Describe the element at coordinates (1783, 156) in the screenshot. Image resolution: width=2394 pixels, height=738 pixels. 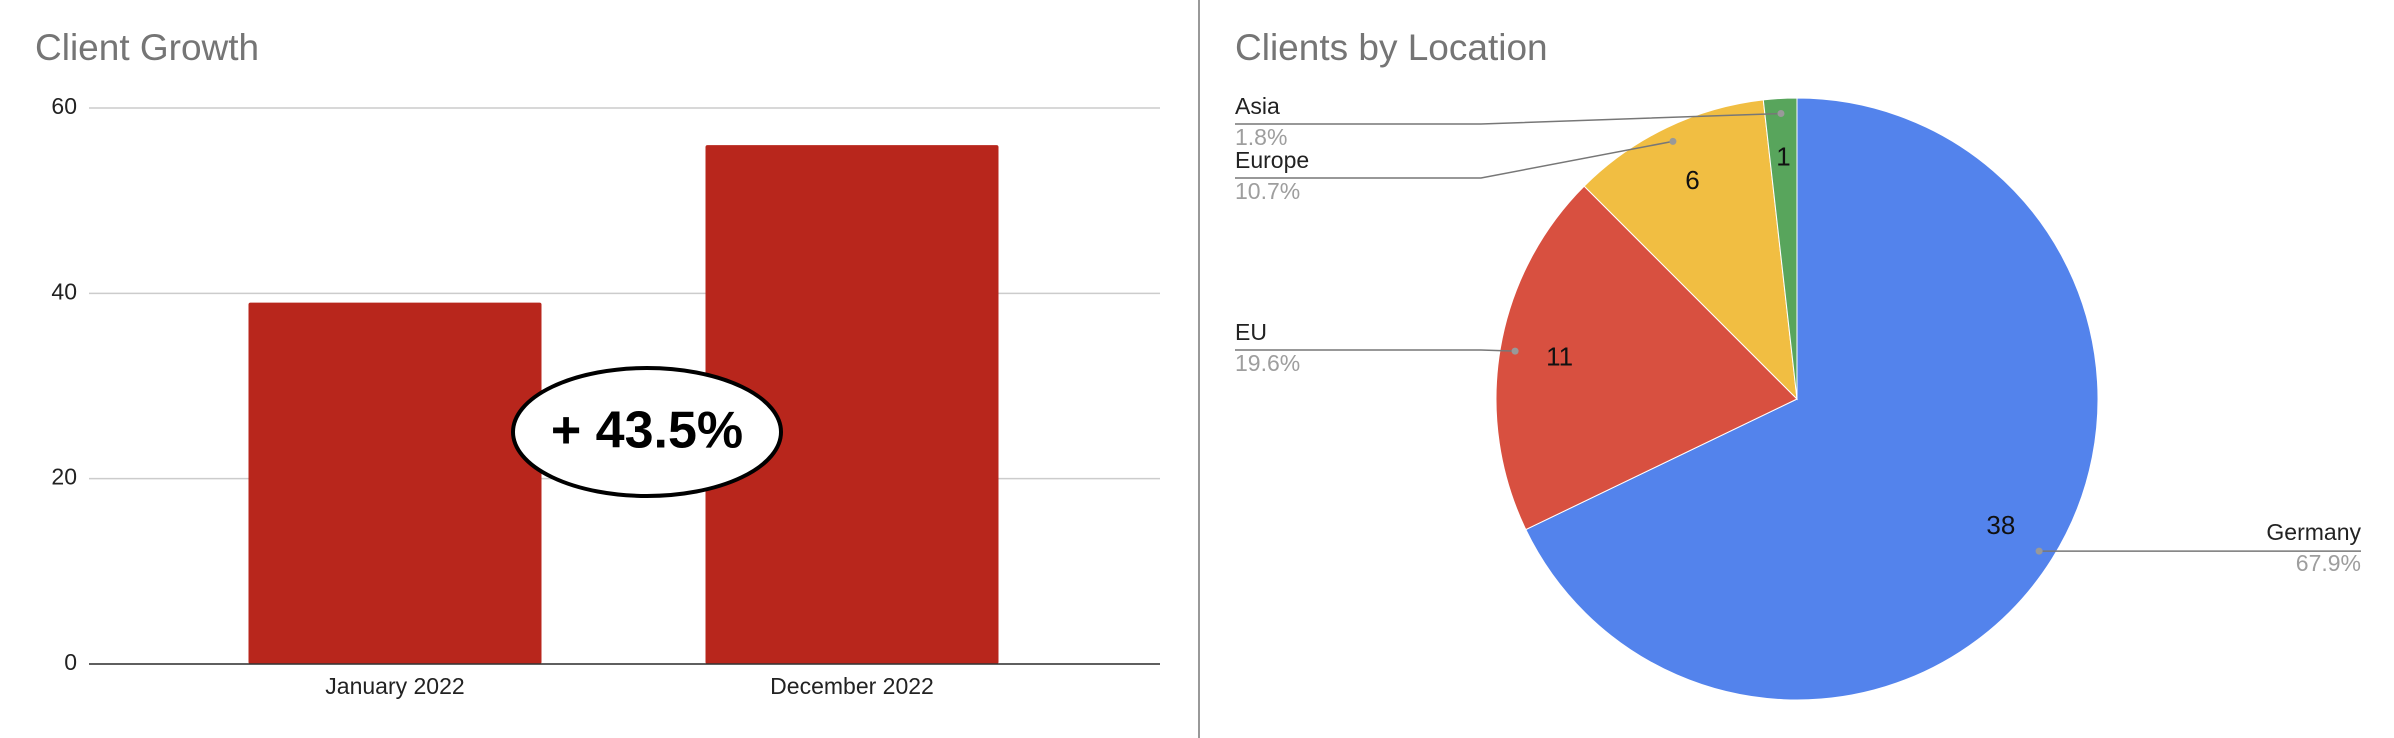
I see `slice-value-label: 1` at that location.